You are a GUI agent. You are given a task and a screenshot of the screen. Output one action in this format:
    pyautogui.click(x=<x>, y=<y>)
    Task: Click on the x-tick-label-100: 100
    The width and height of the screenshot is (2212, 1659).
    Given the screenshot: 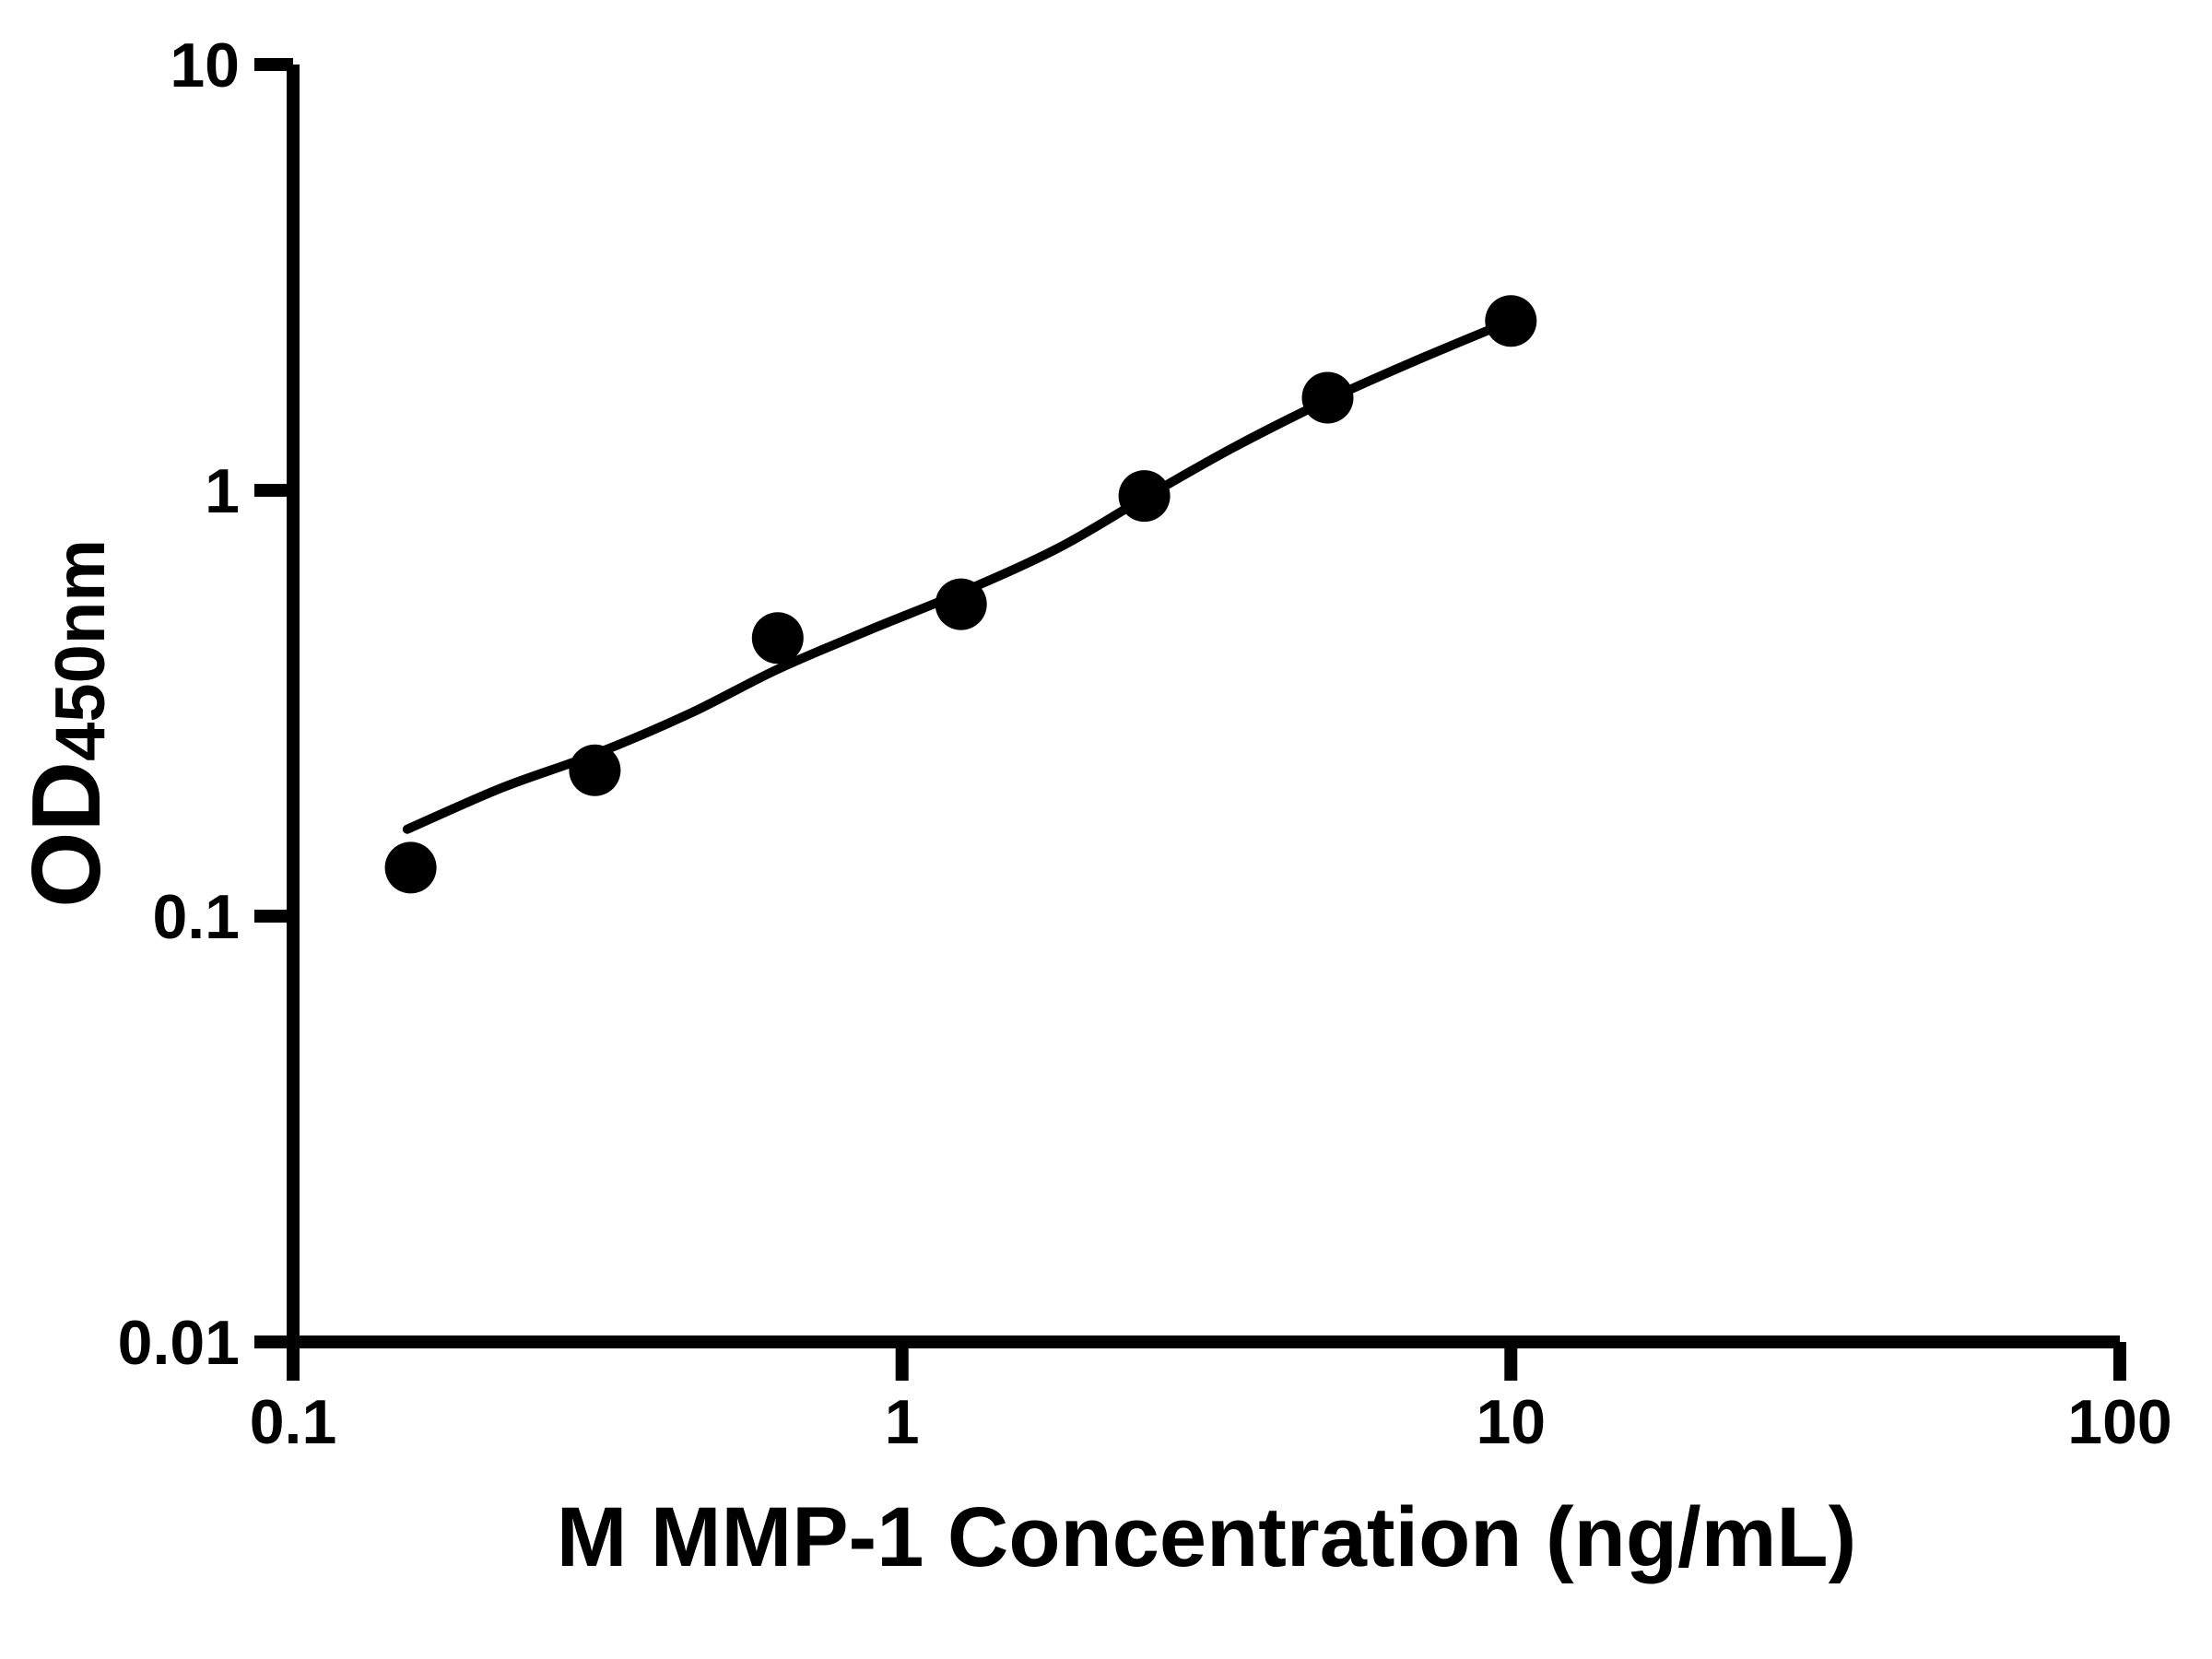 What is the action you would take?
    pyautogui.click(x=2119, y=1422)
    